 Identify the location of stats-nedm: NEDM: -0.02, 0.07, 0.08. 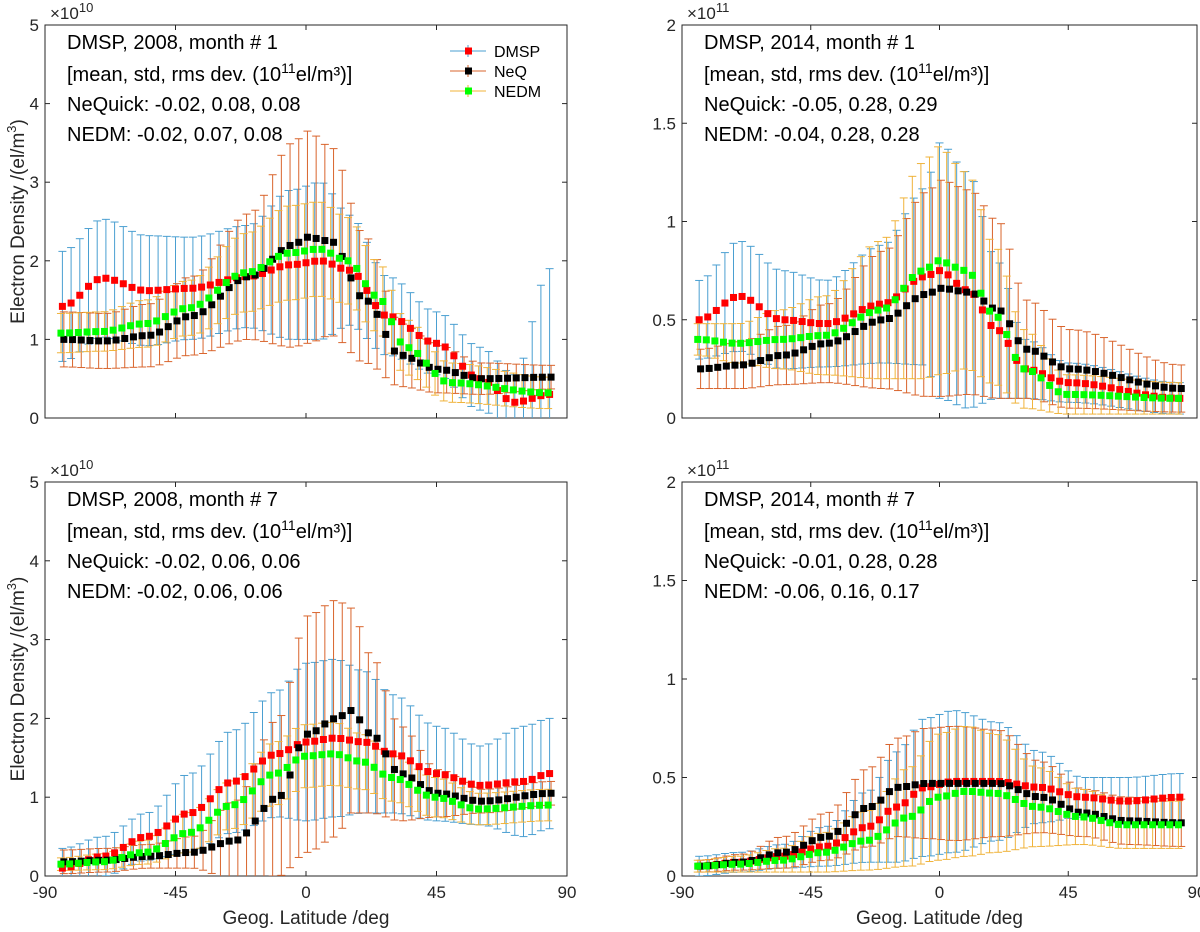
(175, 135).